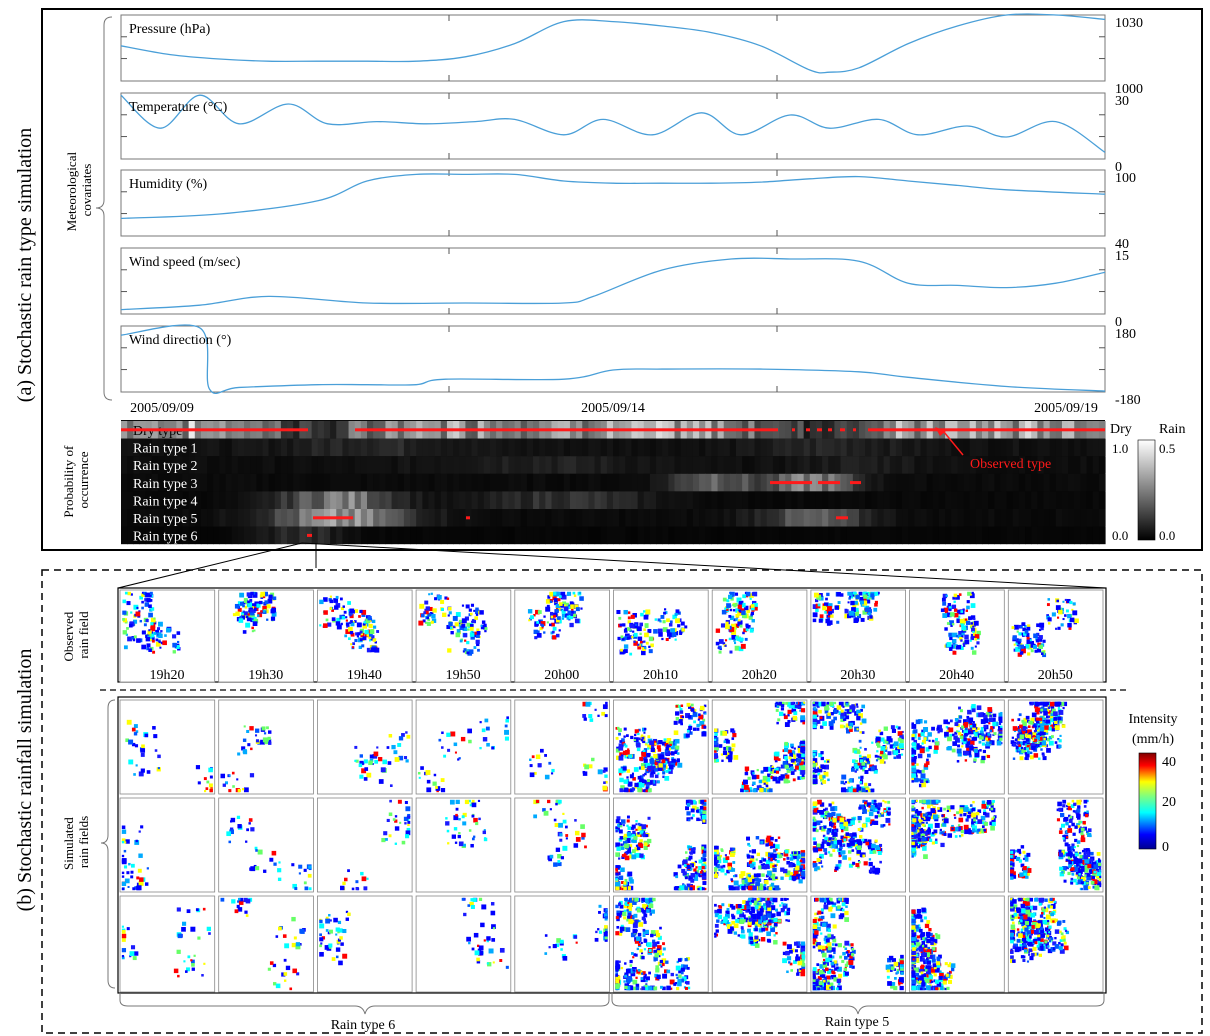  I want to click on rain-type-label: Dry type, so click(157, 431).